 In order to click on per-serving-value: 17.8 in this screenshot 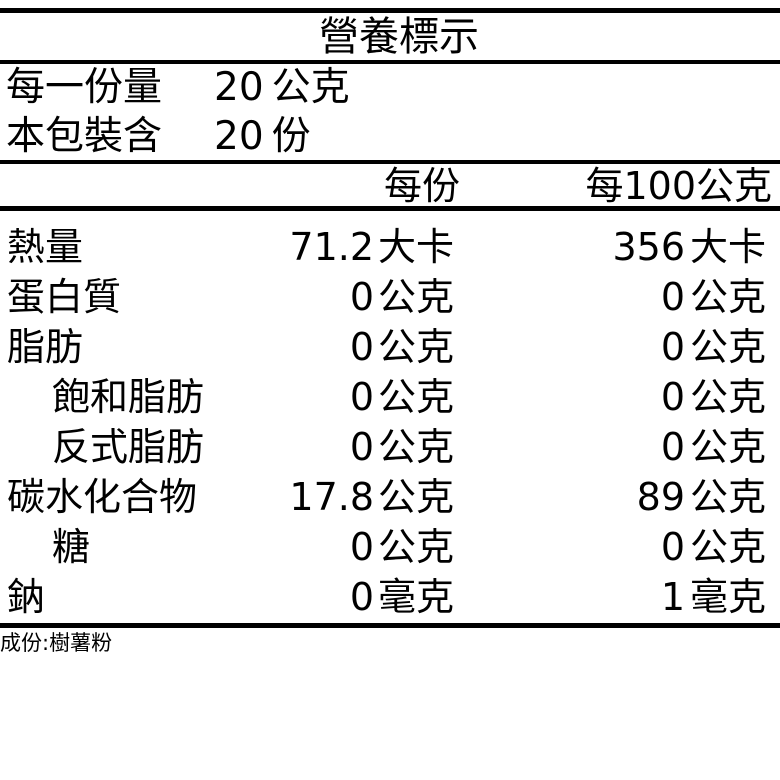, I will do `click(331, 497)`.